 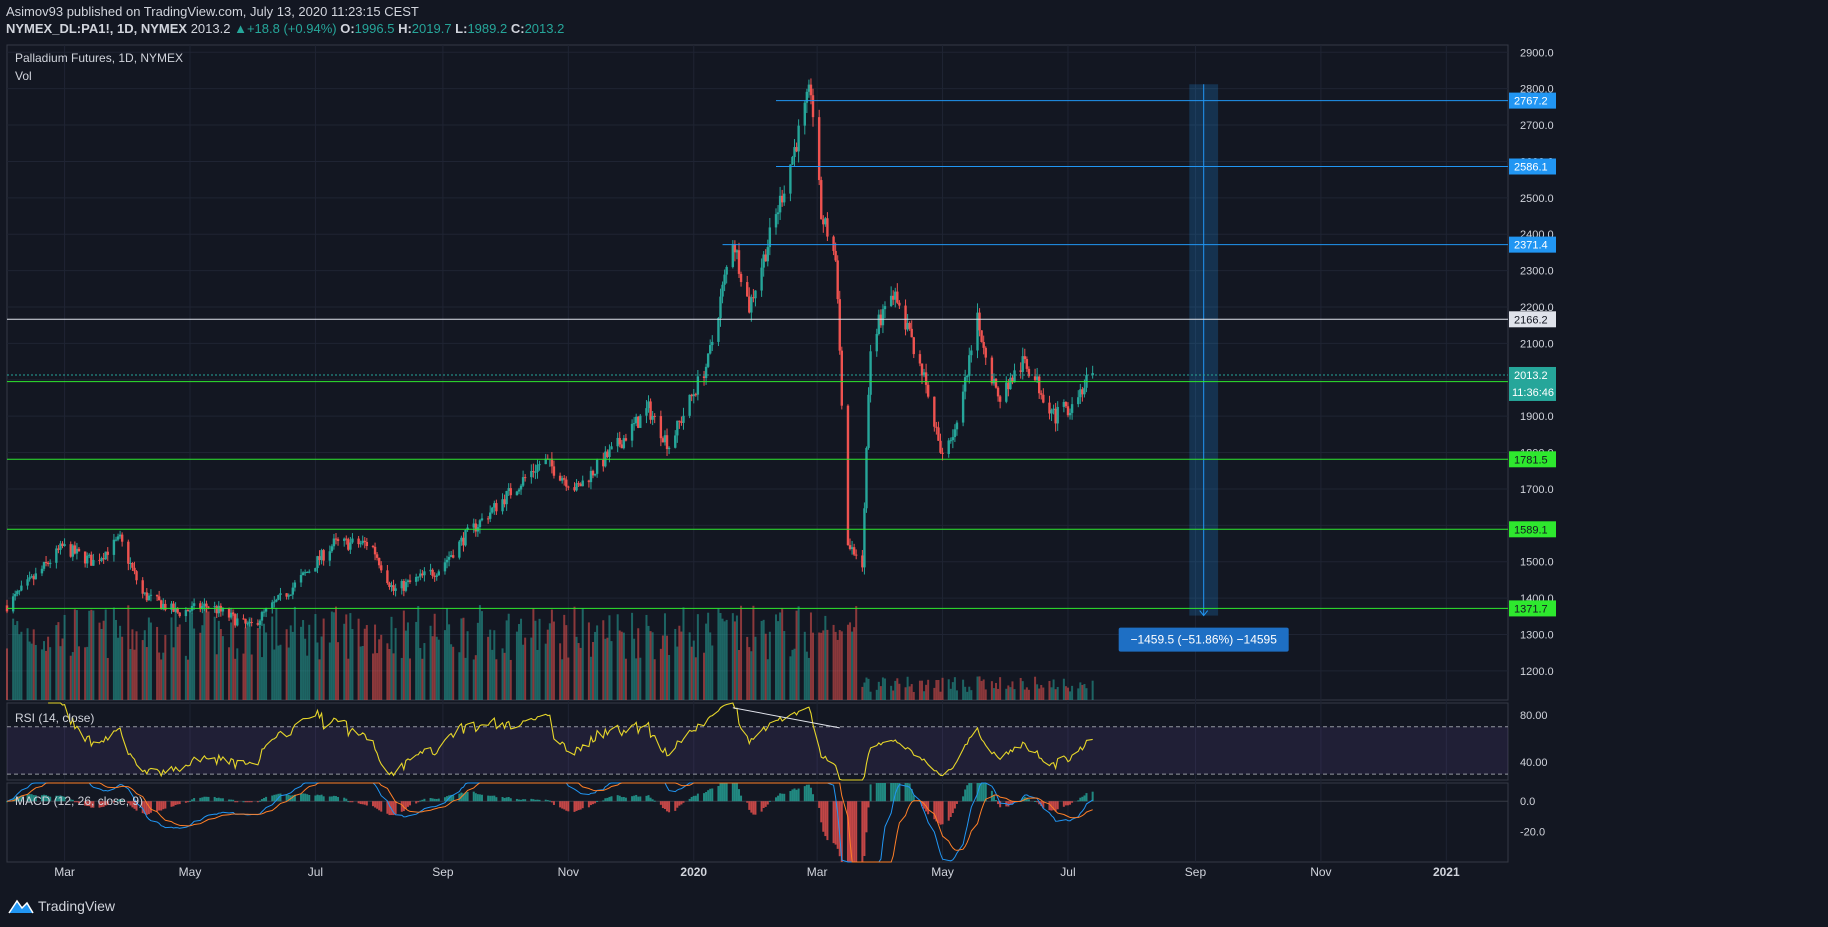 I want to click on tradingview-footer: TradingView, so click(x=61, y=906).